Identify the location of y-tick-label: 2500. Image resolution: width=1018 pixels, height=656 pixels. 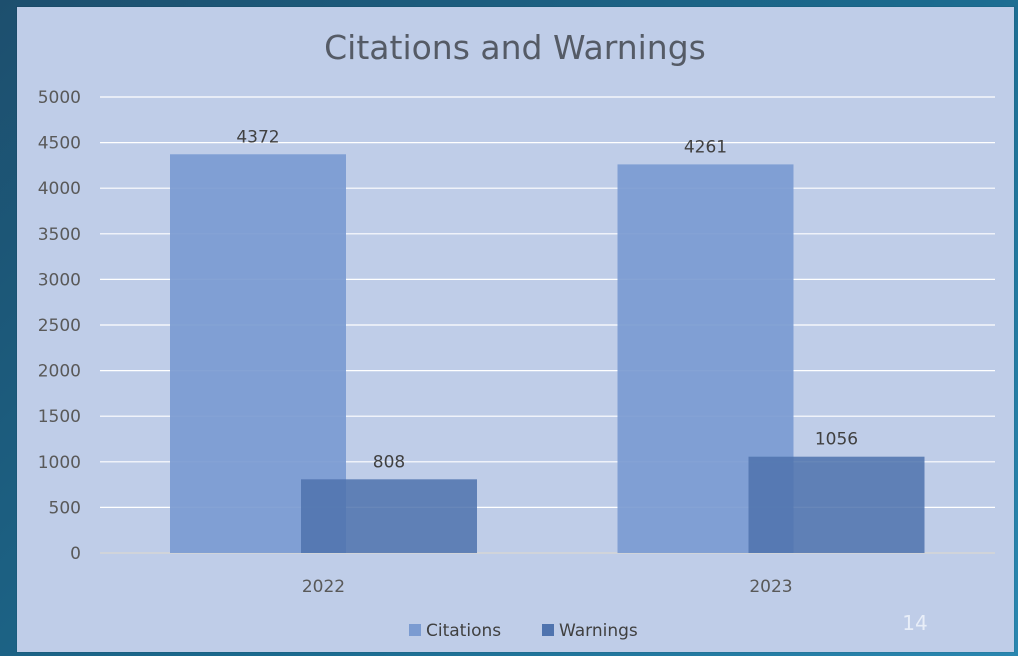
(59, 326).